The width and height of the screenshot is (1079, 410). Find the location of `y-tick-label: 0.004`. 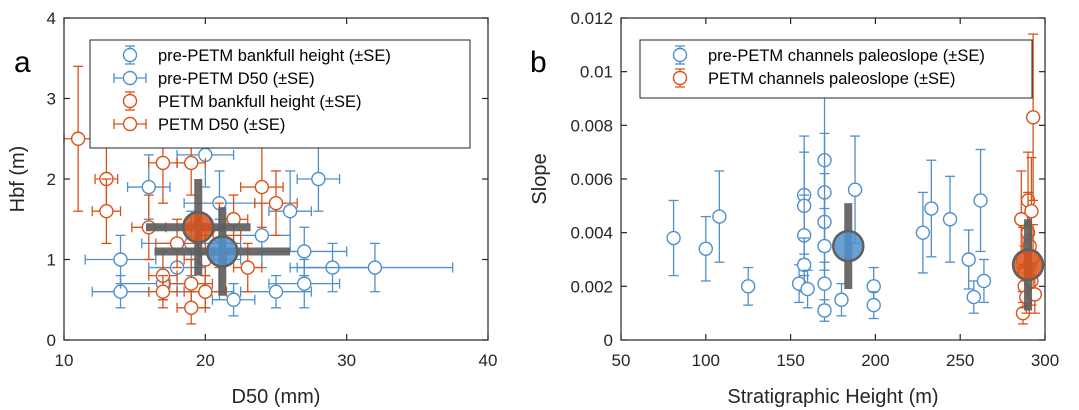

y-tick-label: 0.004 is located at coordinates (591, 233).